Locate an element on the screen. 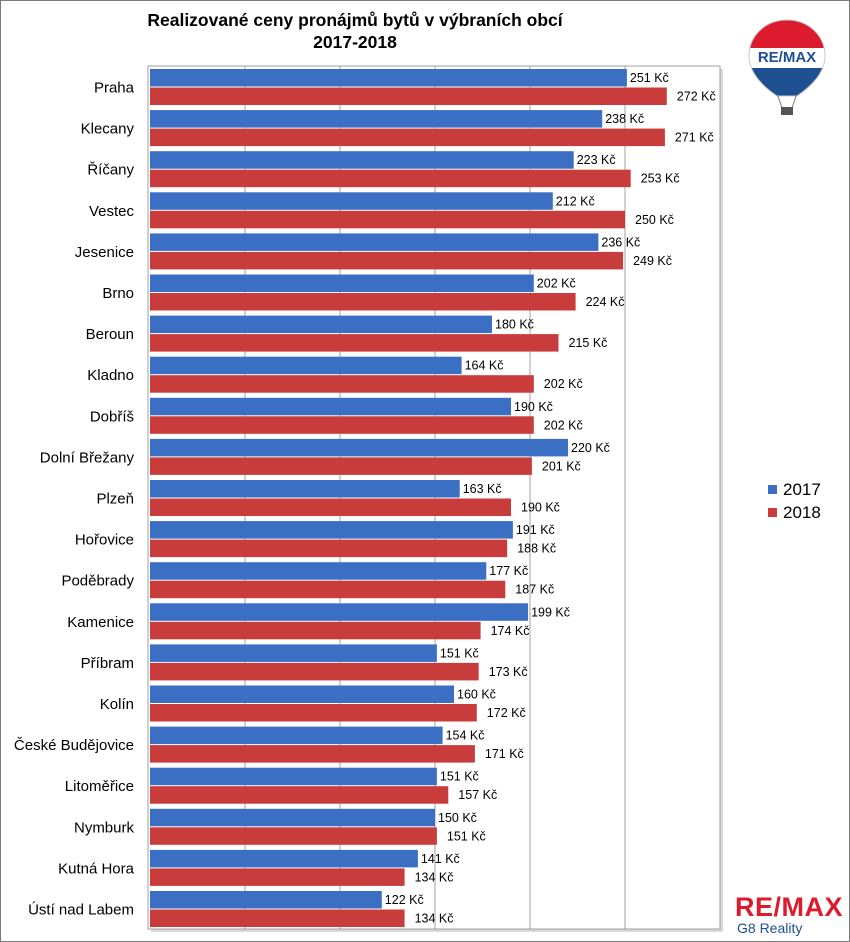 Image resolution: width=850 pixels, height=942 pixels. data-label-2018: 224 Kč is located at coordinates (605, 302).